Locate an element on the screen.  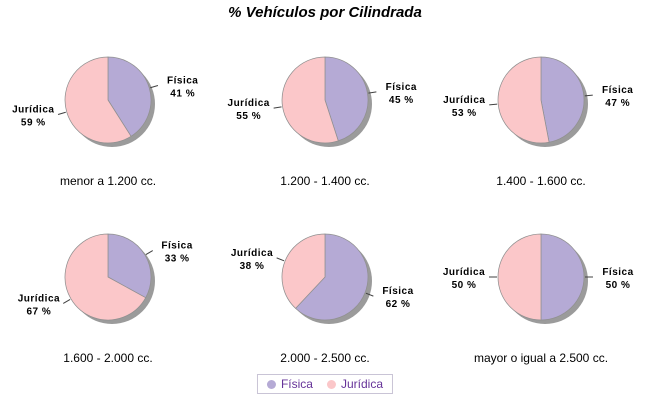
pie-caption: 2.000 - 2.500 cc. is located at coordinates (325, 358).